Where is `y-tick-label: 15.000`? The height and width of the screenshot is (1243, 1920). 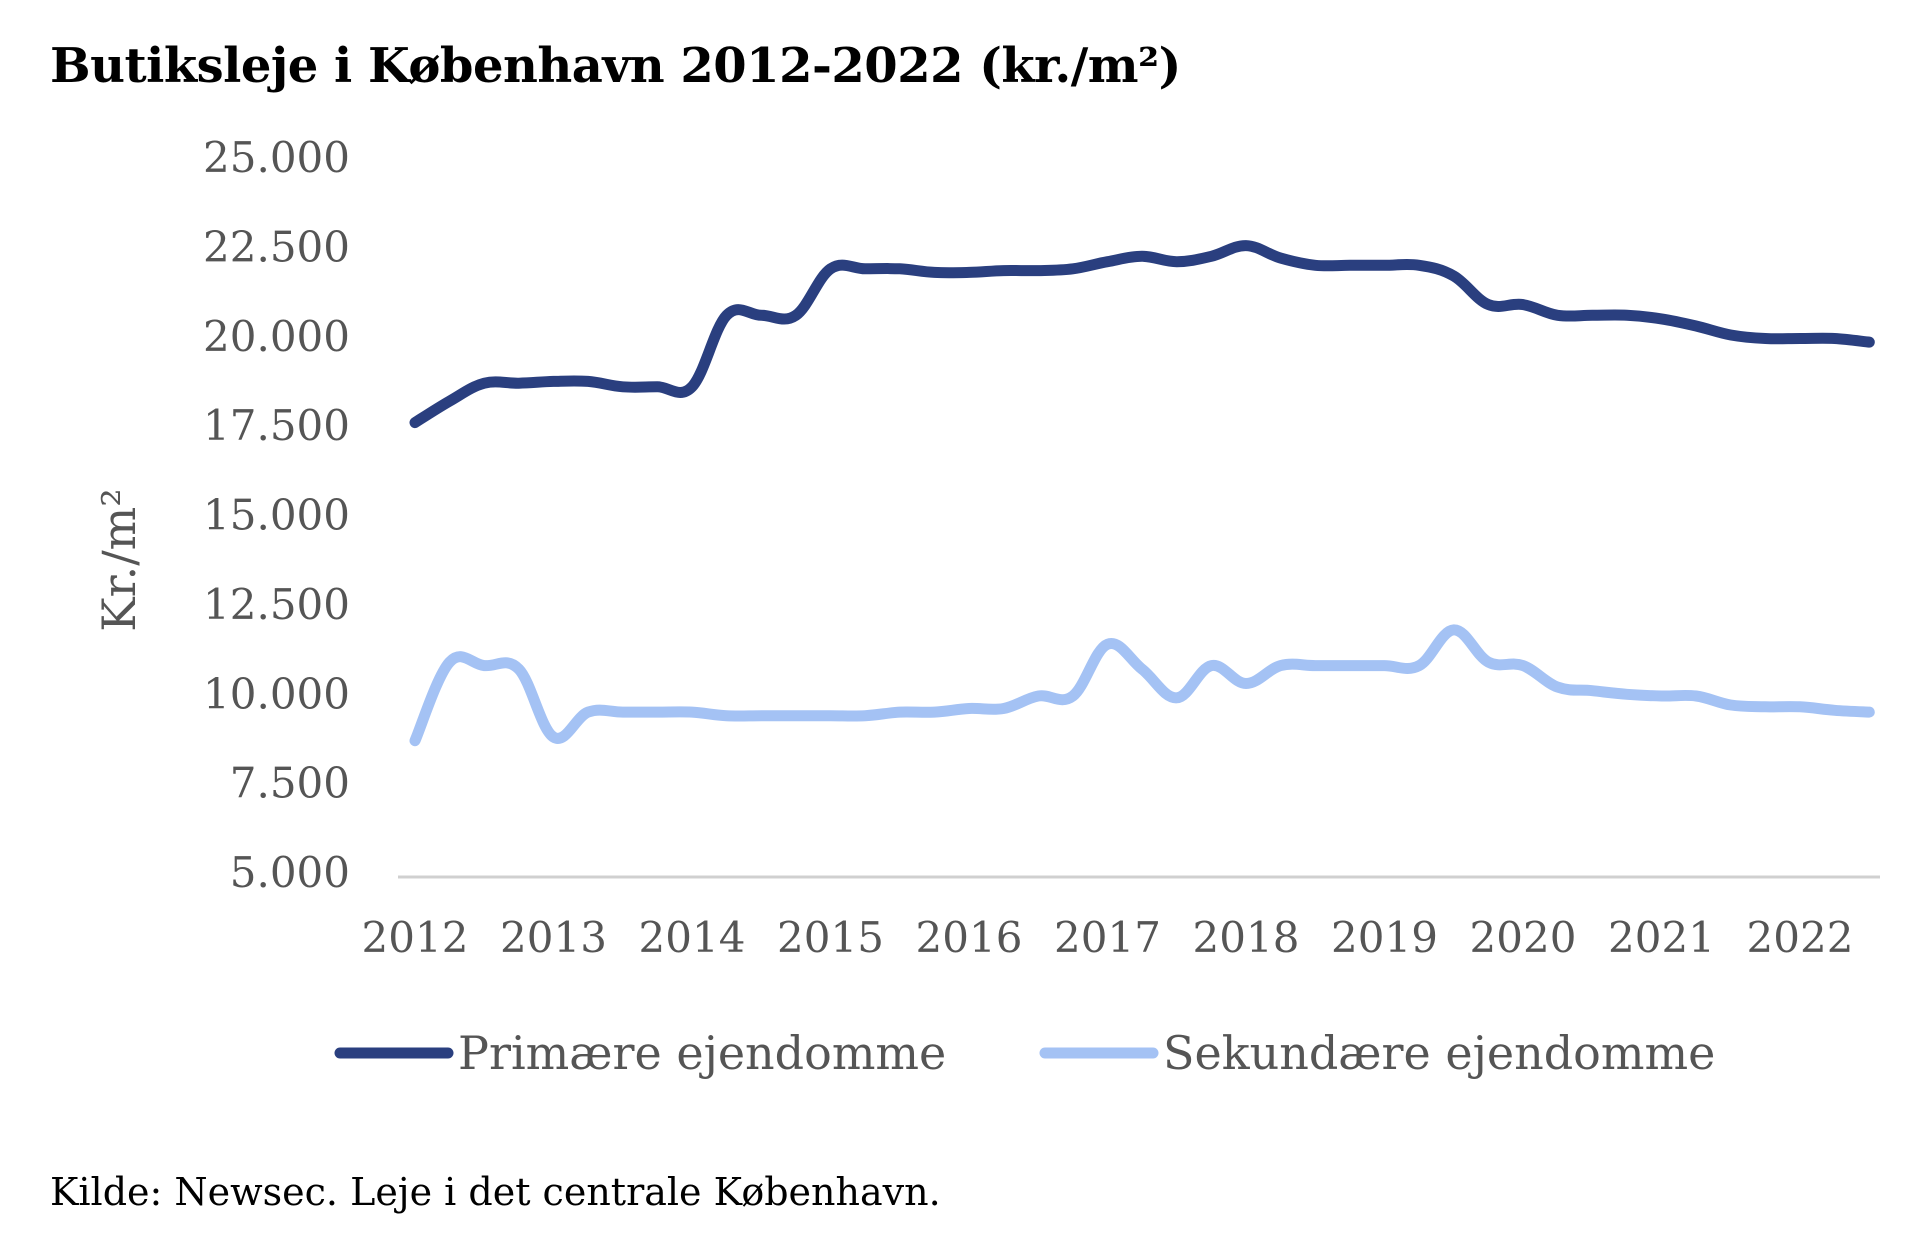 y-tick-label: 15.000 is located at coordinates (276, 515).